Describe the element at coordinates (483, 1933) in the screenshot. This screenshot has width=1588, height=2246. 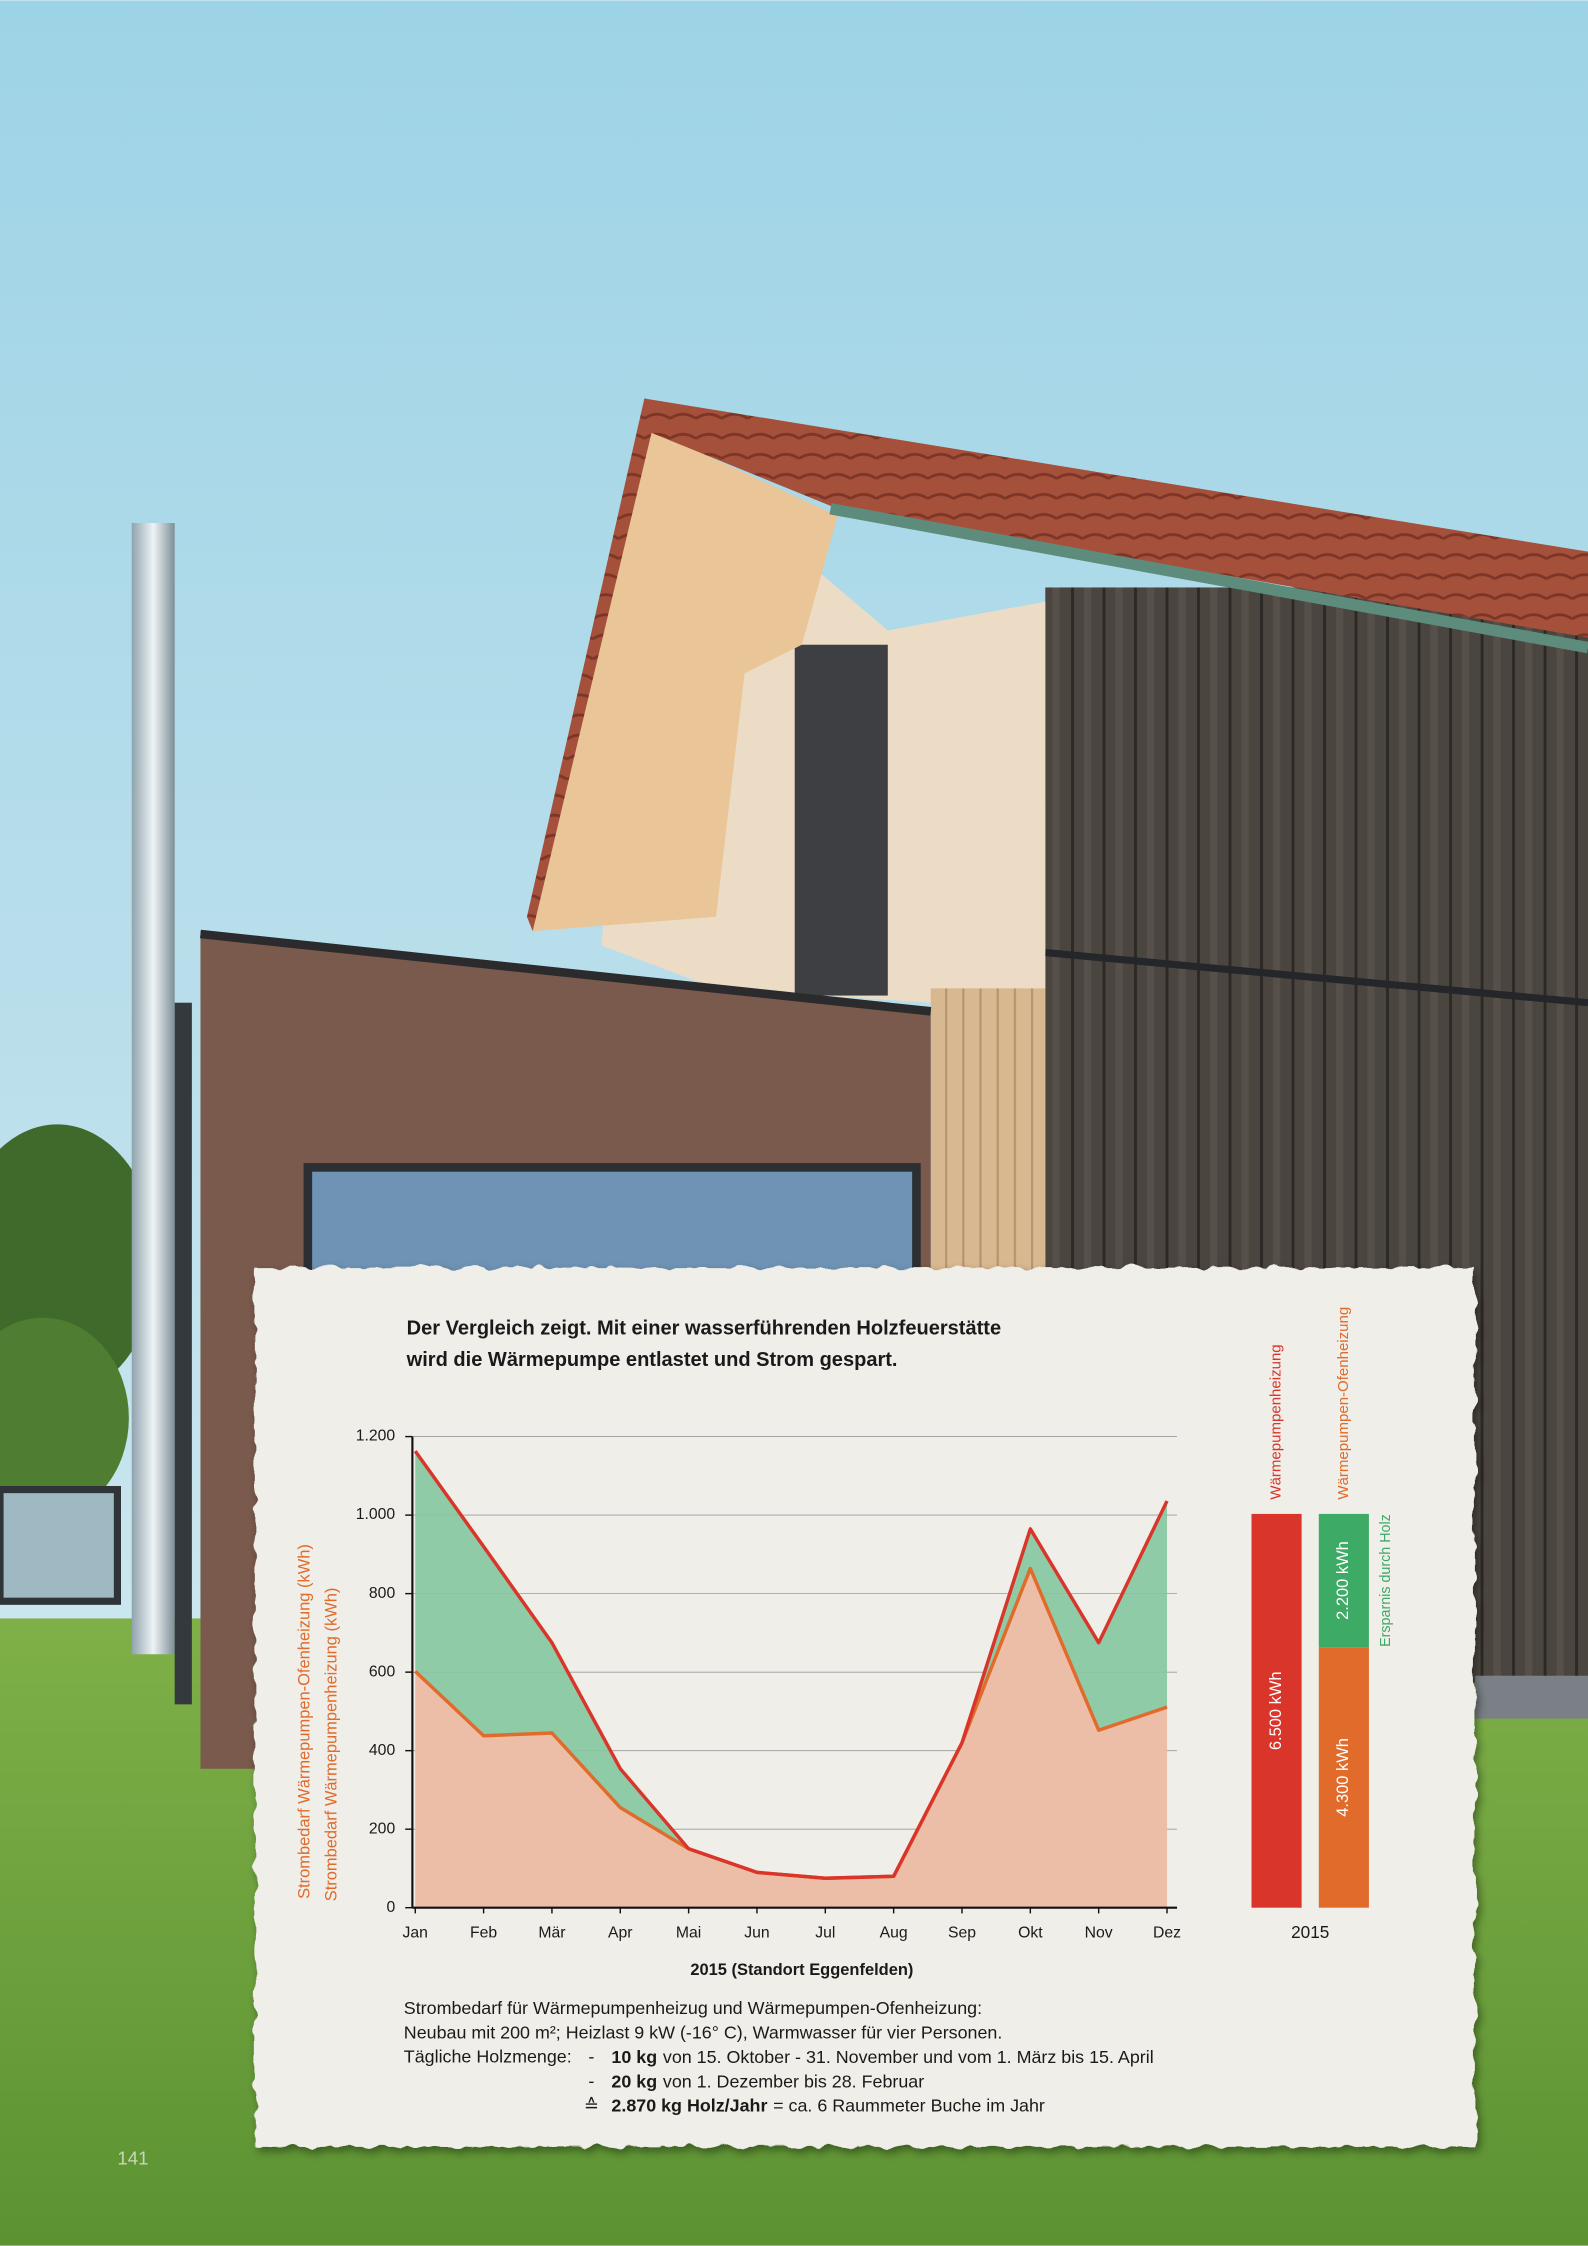
I see `x-tick-label: Feb` at that location.